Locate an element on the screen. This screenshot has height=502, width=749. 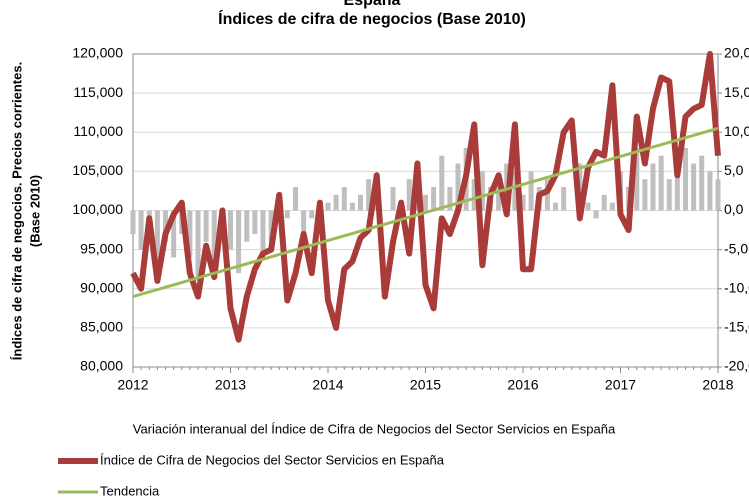
y-tick-label: 120,000 is located at coordinates (97, 53).